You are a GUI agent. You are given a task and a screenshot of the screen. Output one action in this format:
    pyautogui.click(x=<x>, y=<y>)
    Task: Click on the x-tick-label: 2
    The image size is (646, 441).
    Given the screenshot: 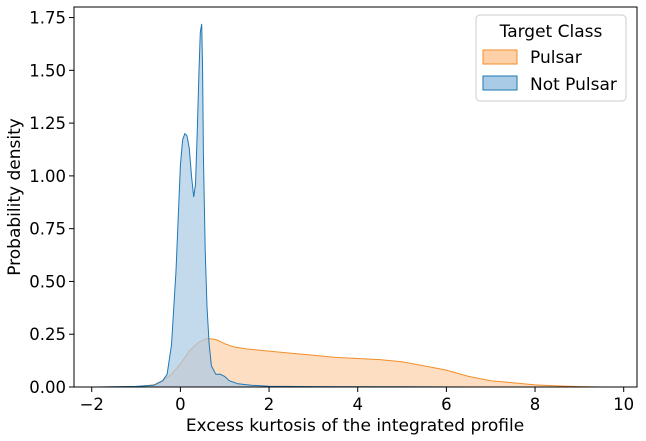 What is the action you would take?
    pyautogui.click(x=269, y=404)
    